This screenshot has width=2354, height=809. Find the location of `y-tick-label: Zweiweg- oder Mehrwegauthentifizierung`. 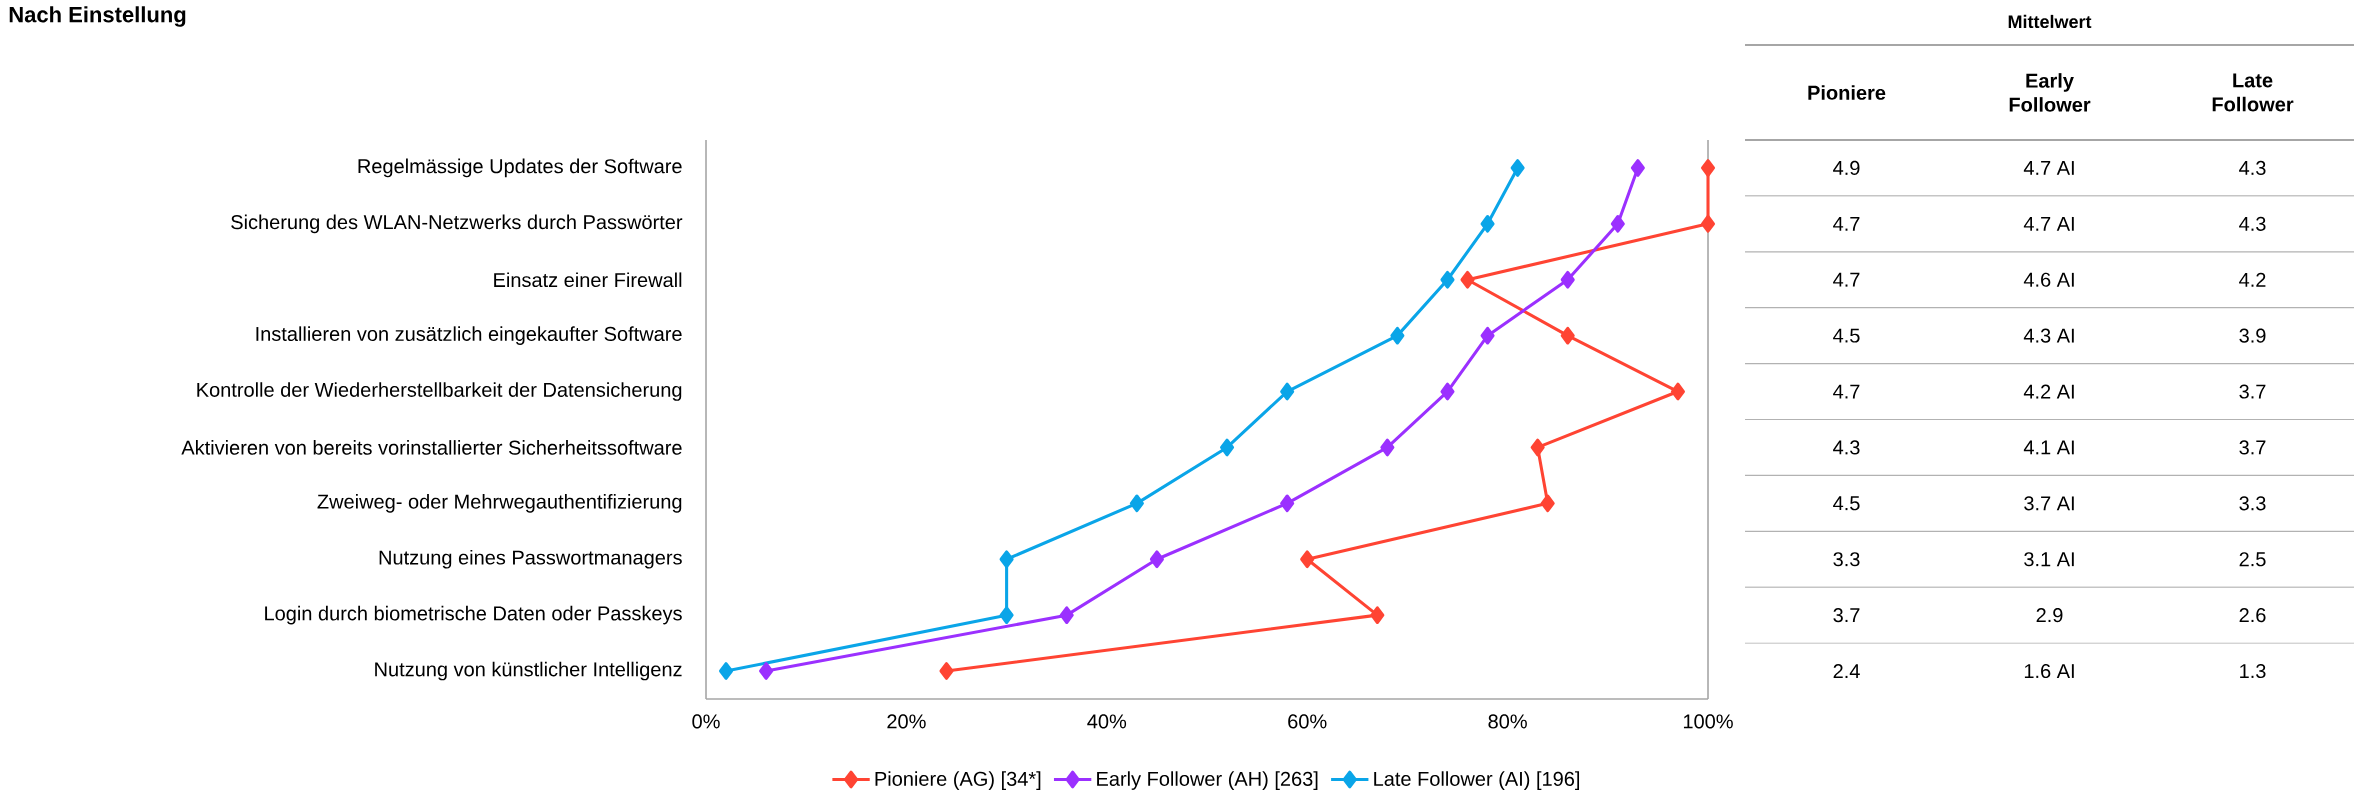

y-tick-label: Zweiweg- oder Mehrwegauthentifizierung is located at coordinates (499, 503).